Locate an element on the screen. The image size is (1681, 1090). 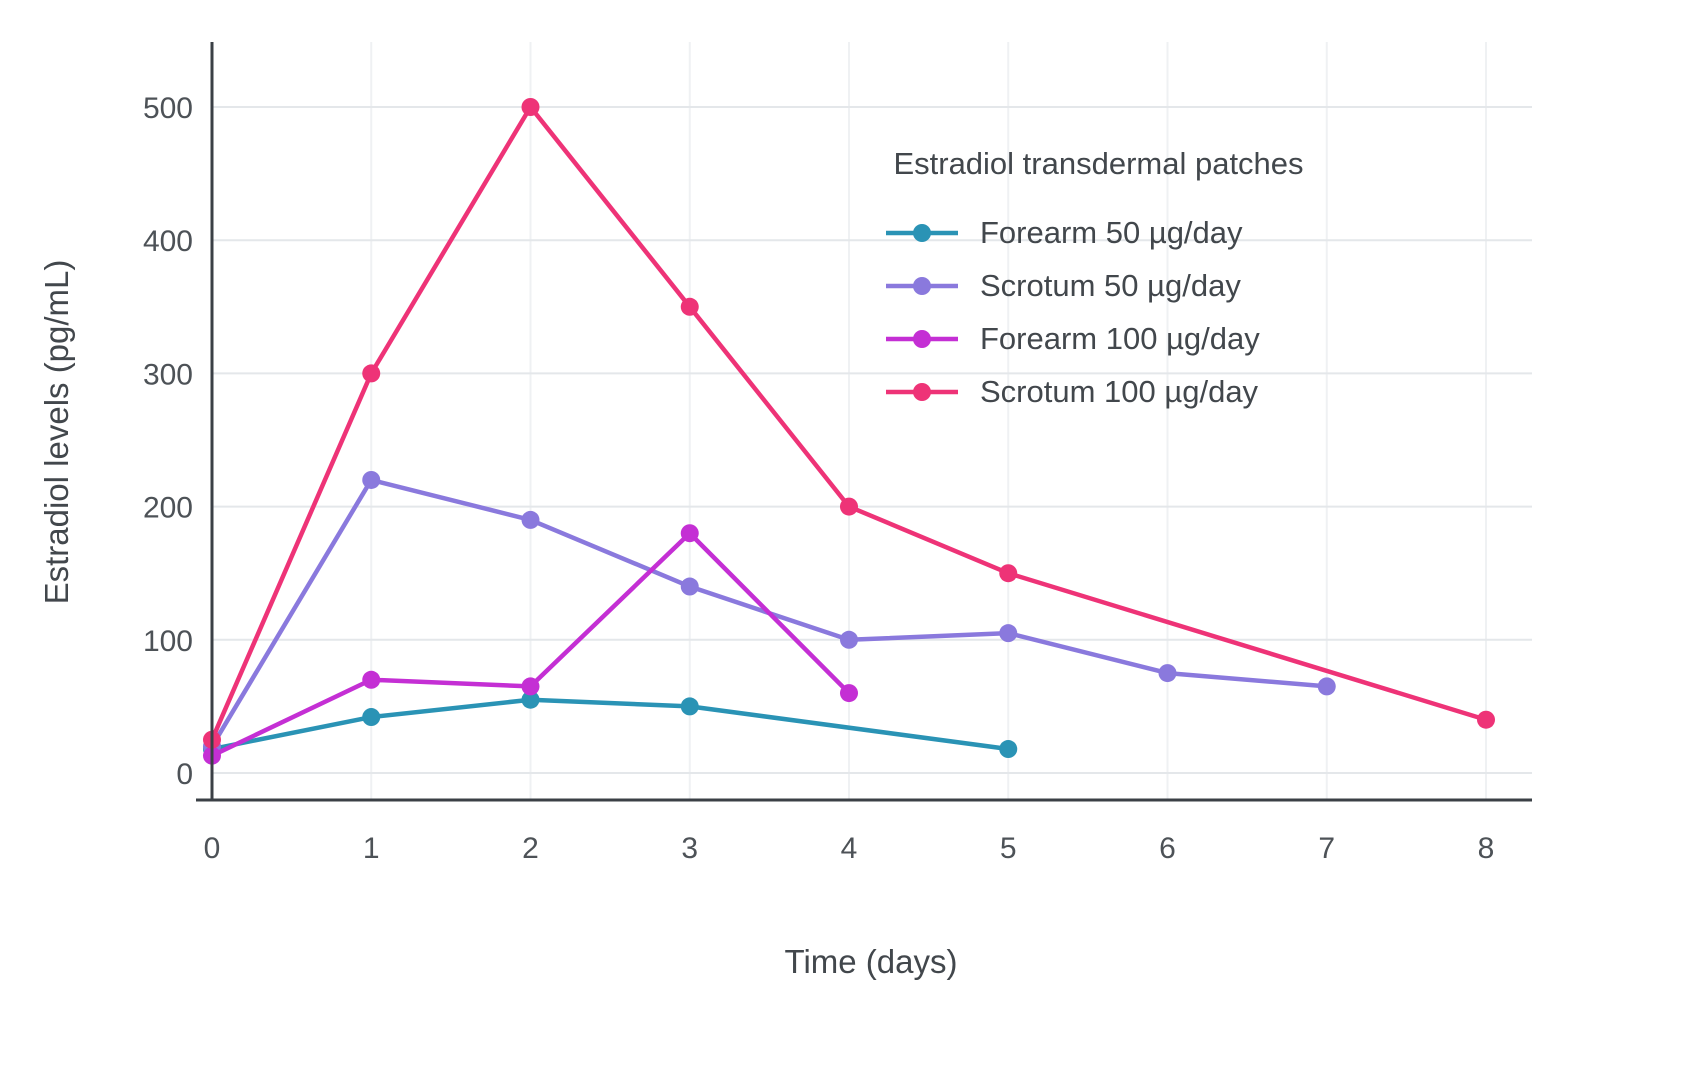
y-tick-label: 0 is located at coordinates (184, 774).